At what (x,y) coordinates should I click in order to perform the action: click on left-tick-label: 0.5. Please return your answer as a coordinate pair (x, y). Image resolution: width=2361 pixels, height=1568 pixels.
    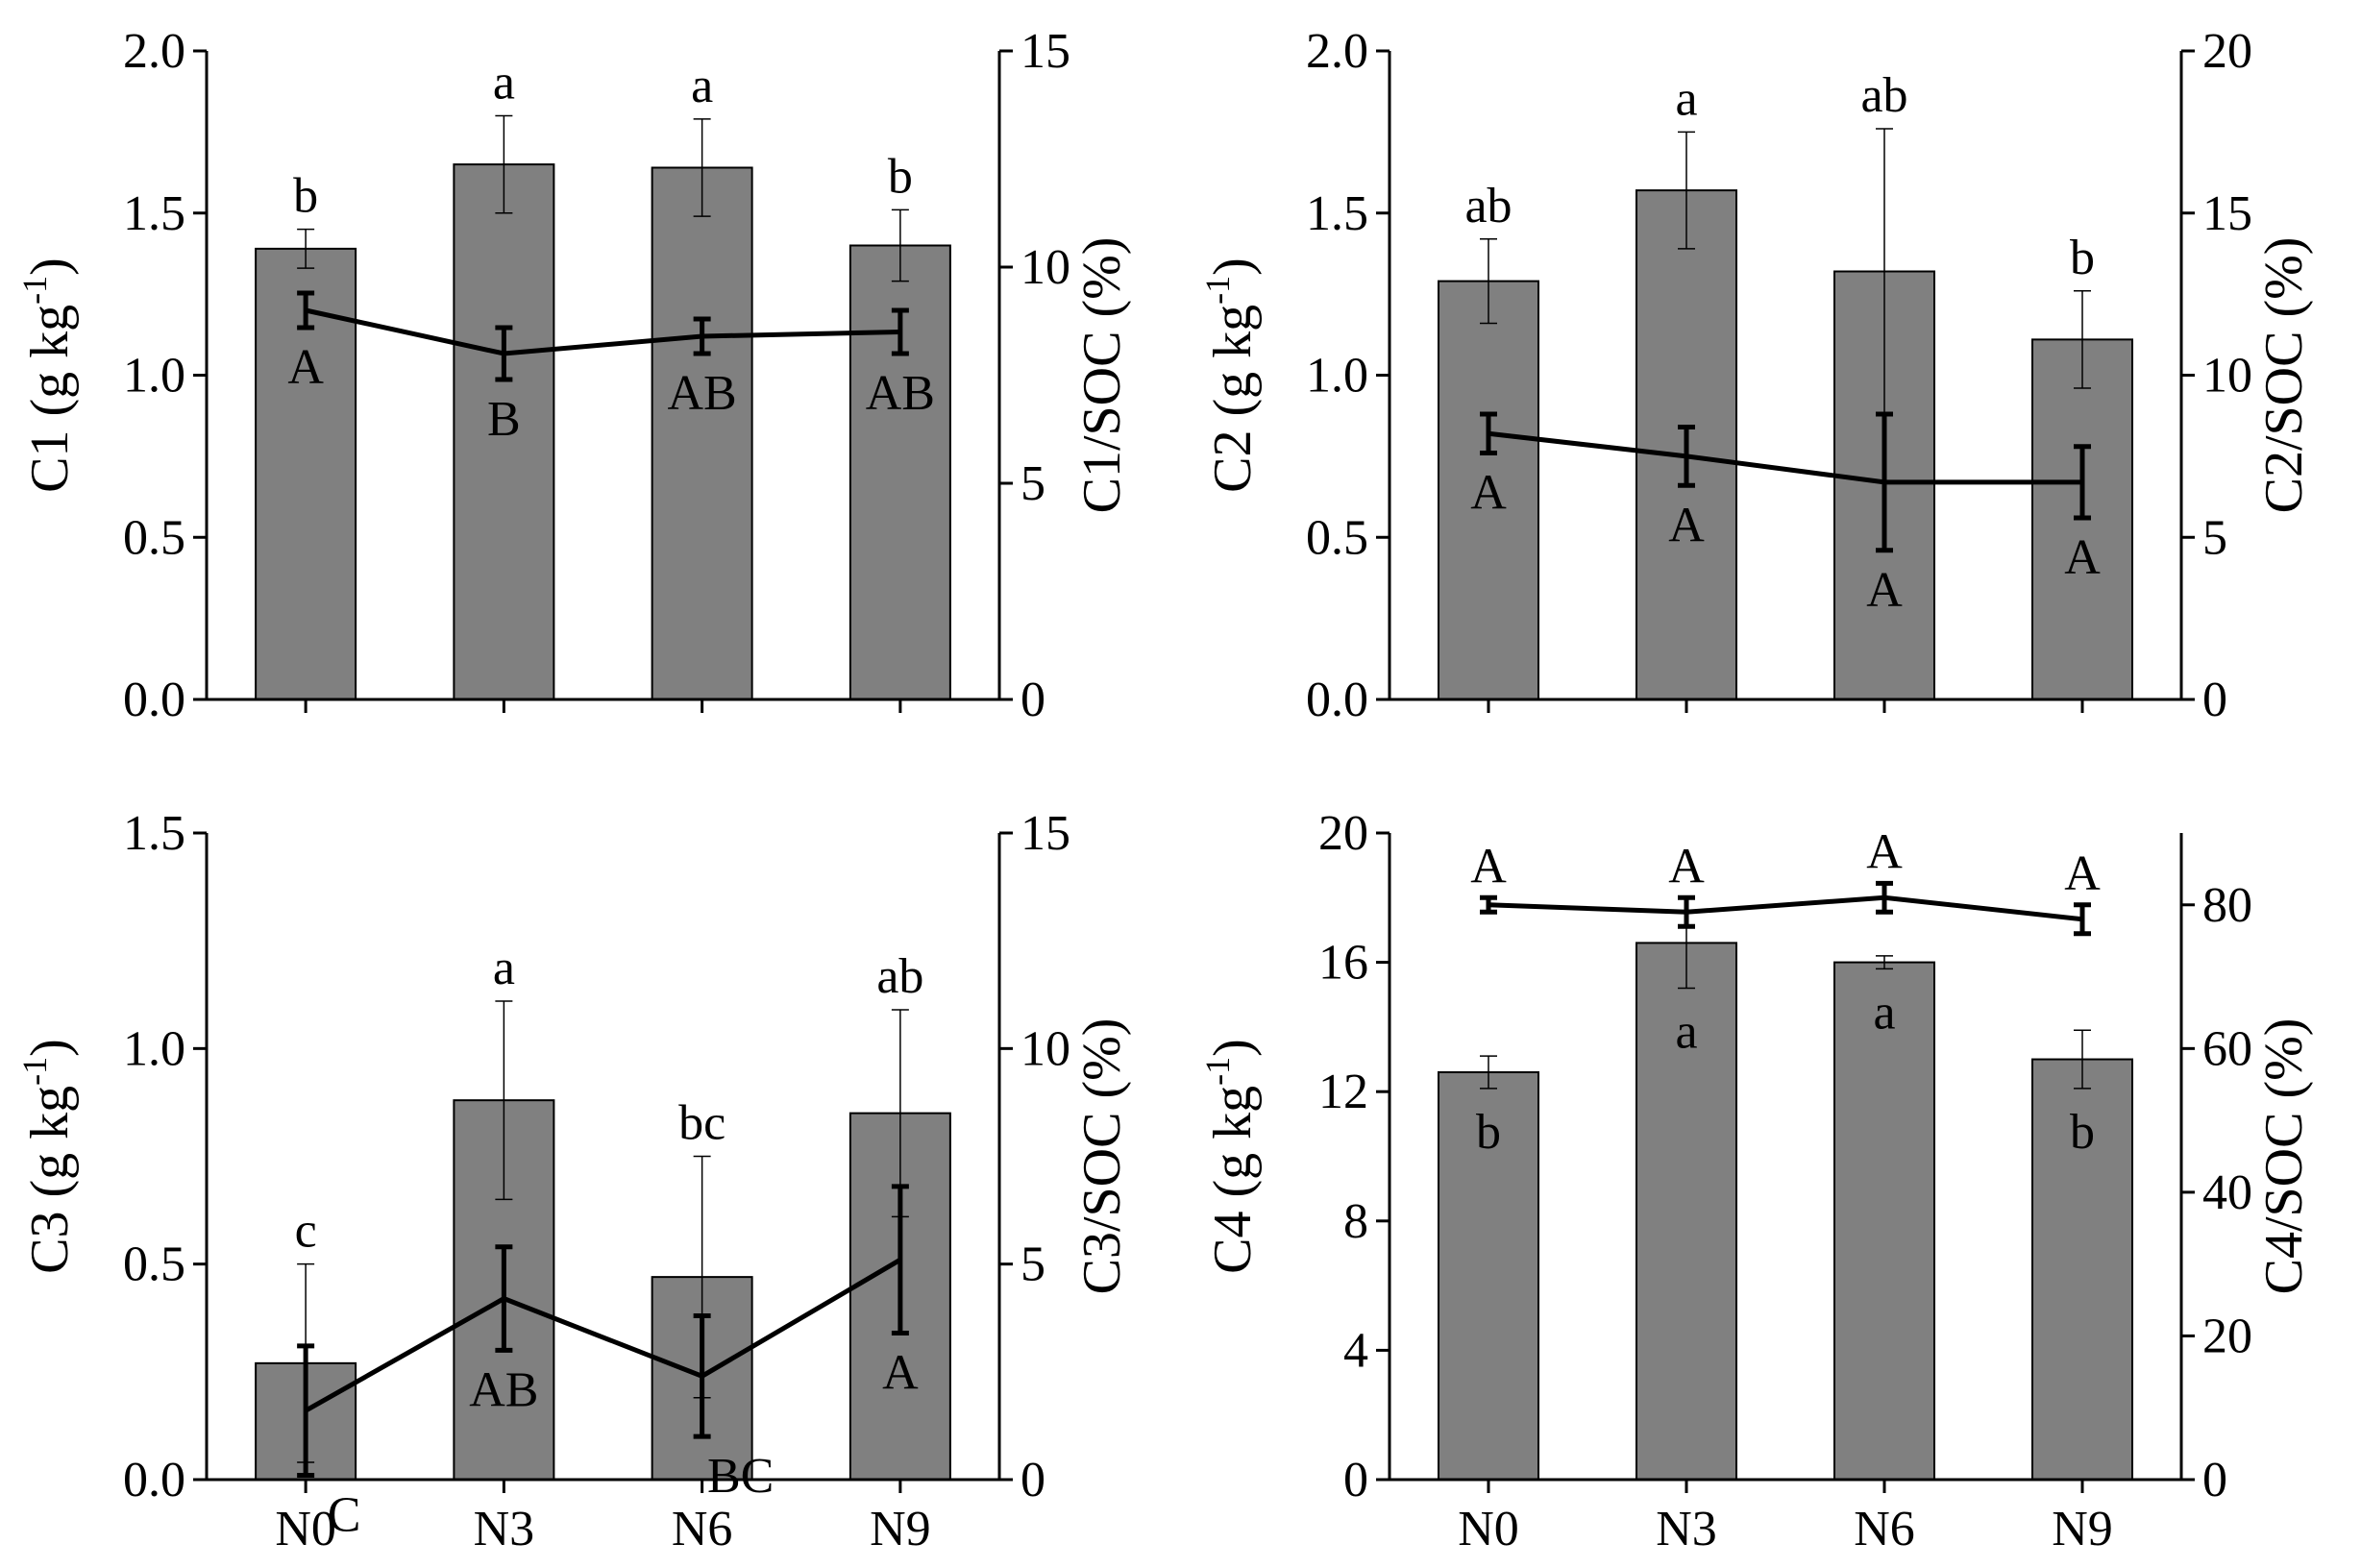
    Looking at the image, I should click on (154, 1265).